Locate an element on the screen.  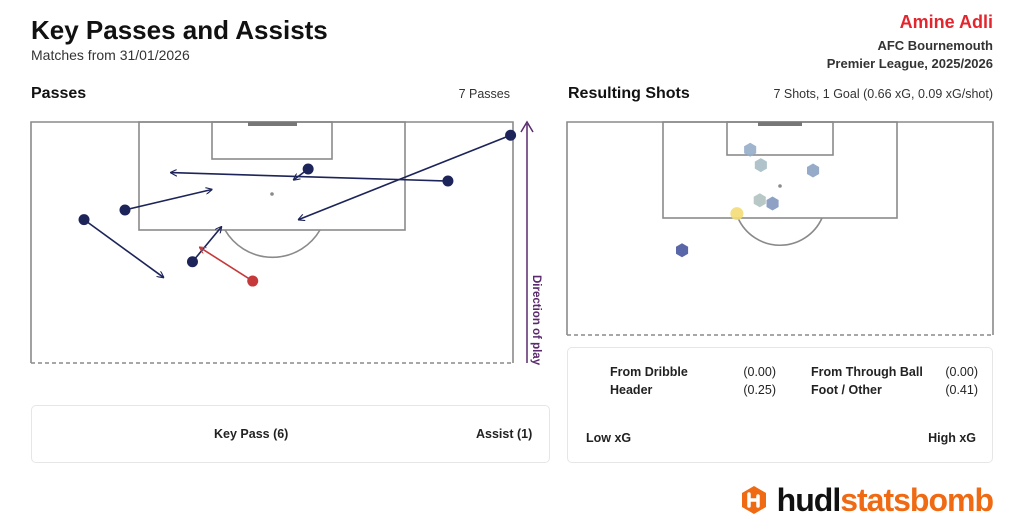
brand-part-statsbomb: statsbomb is located at coordinates (917, 500).